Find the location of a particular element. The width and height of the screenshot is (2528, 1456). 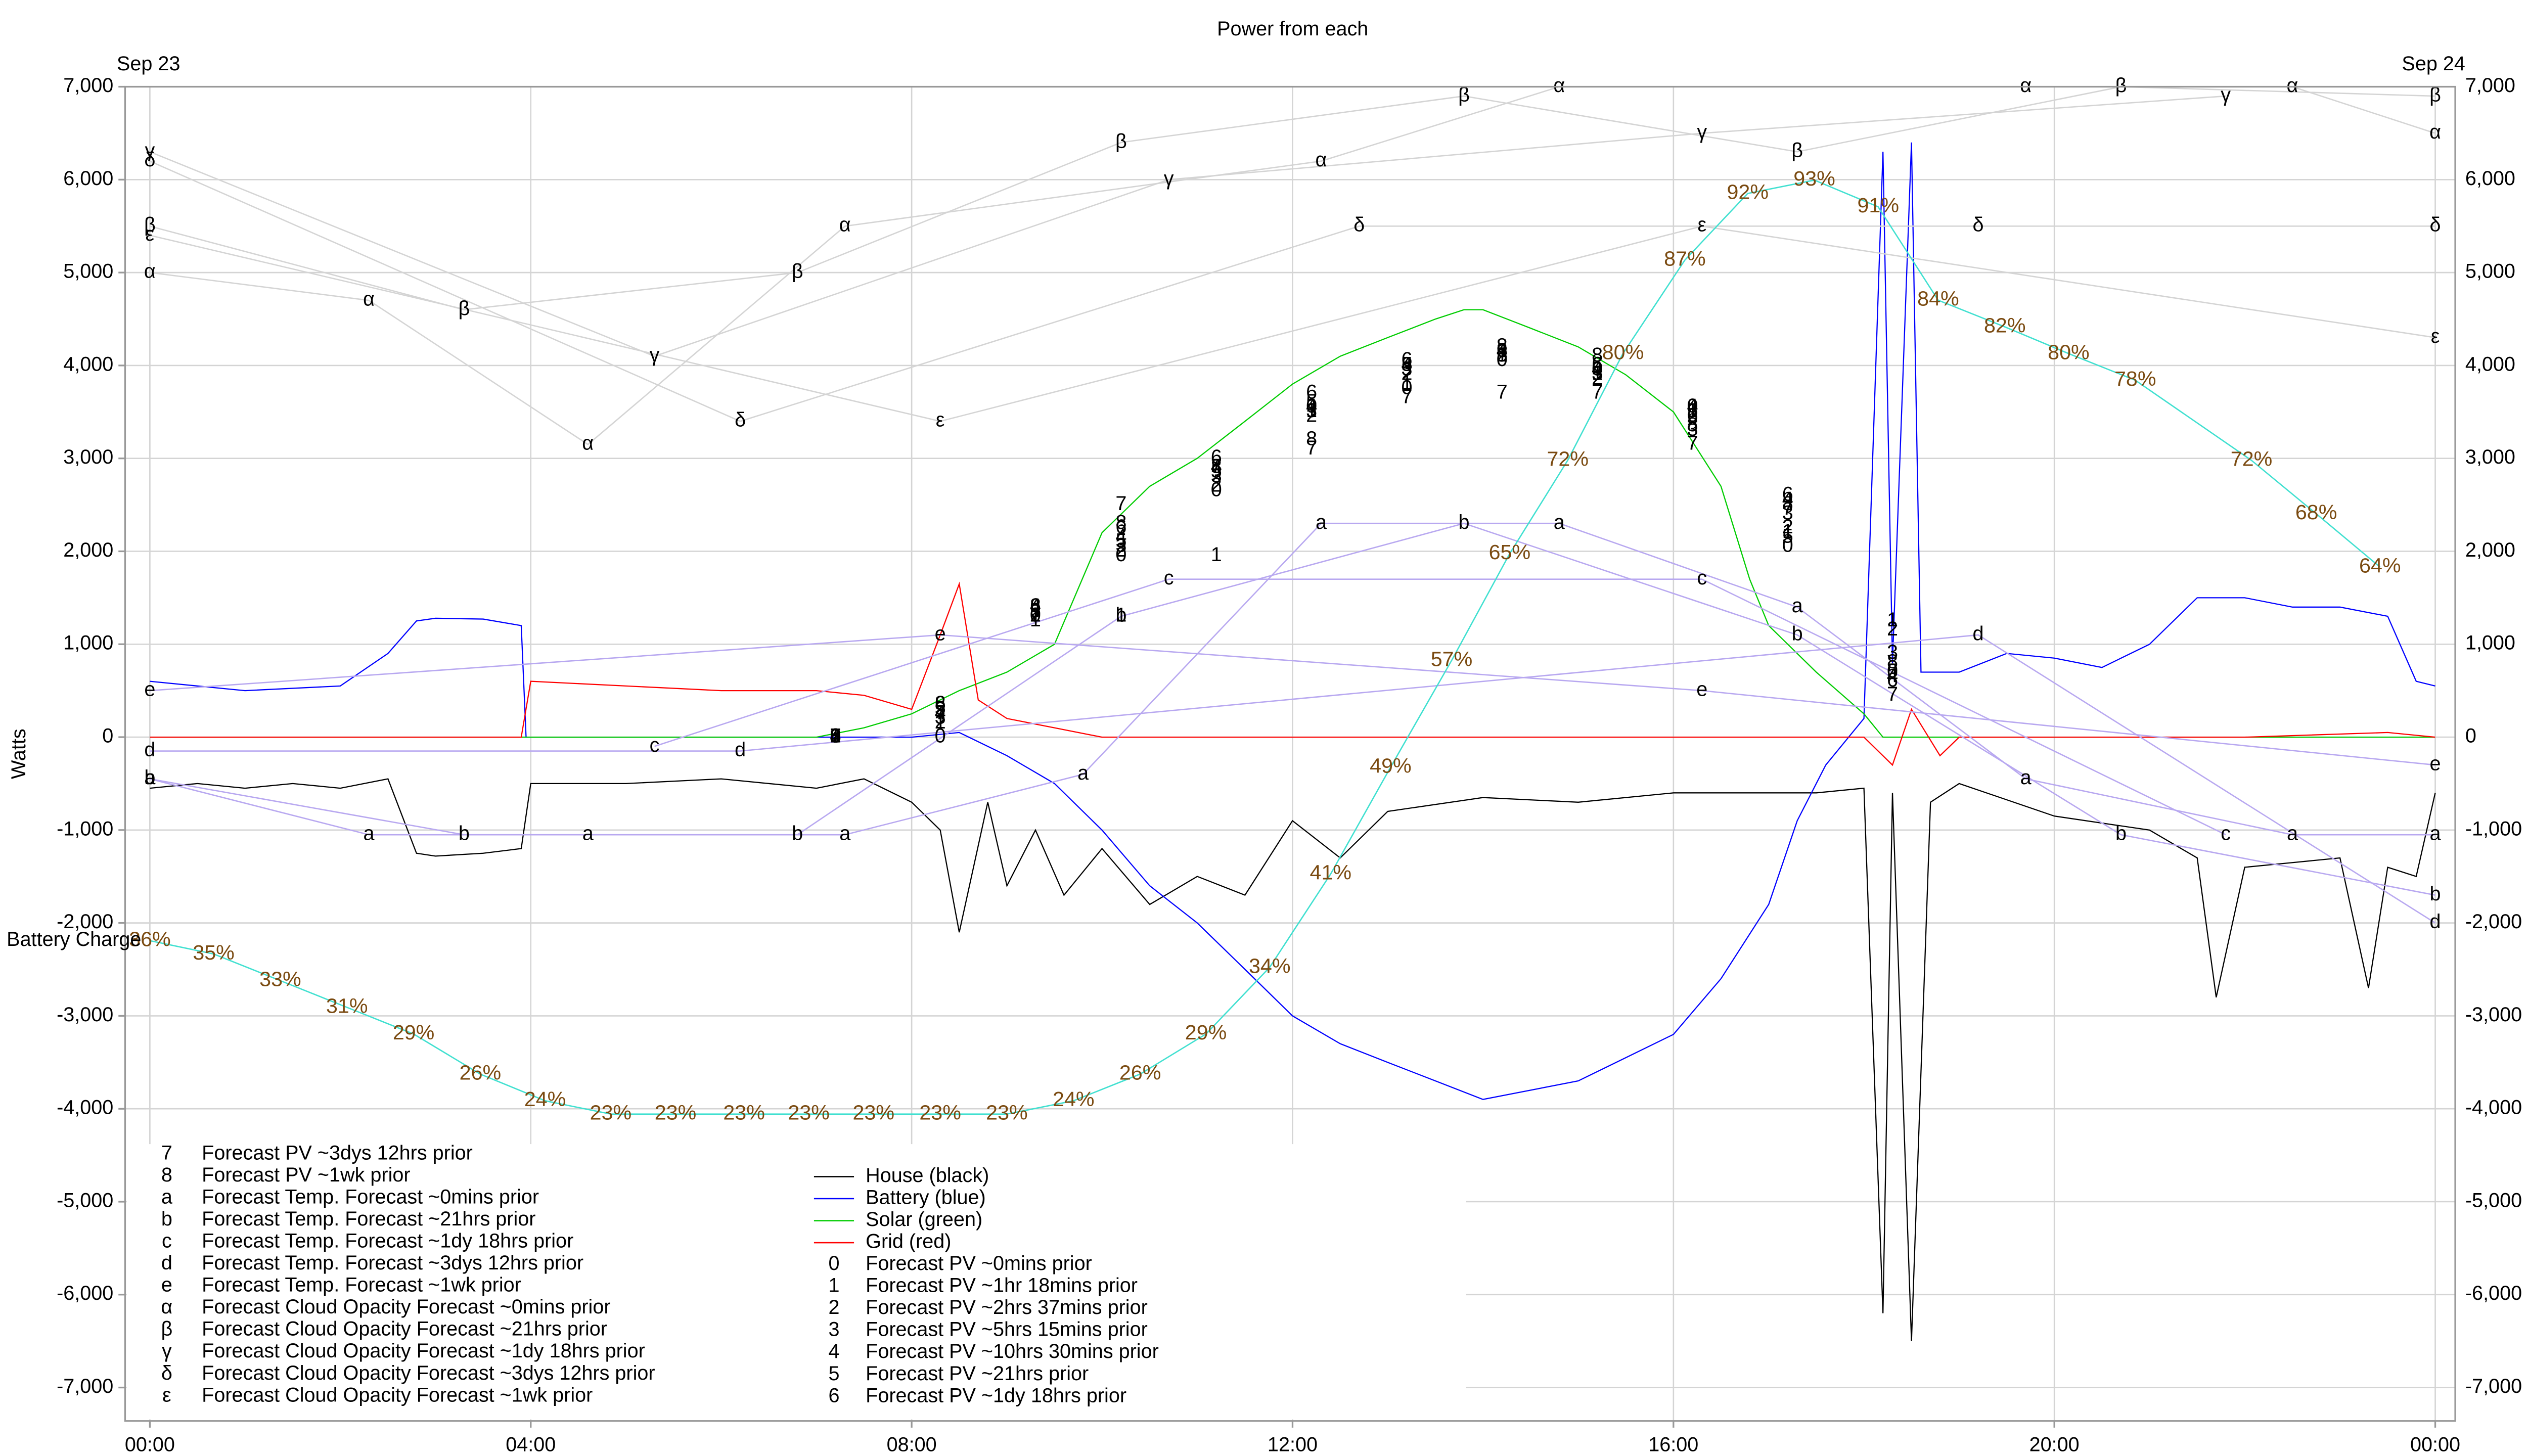

battery-charge-label: 49% is located at coordinates (1391, 765).